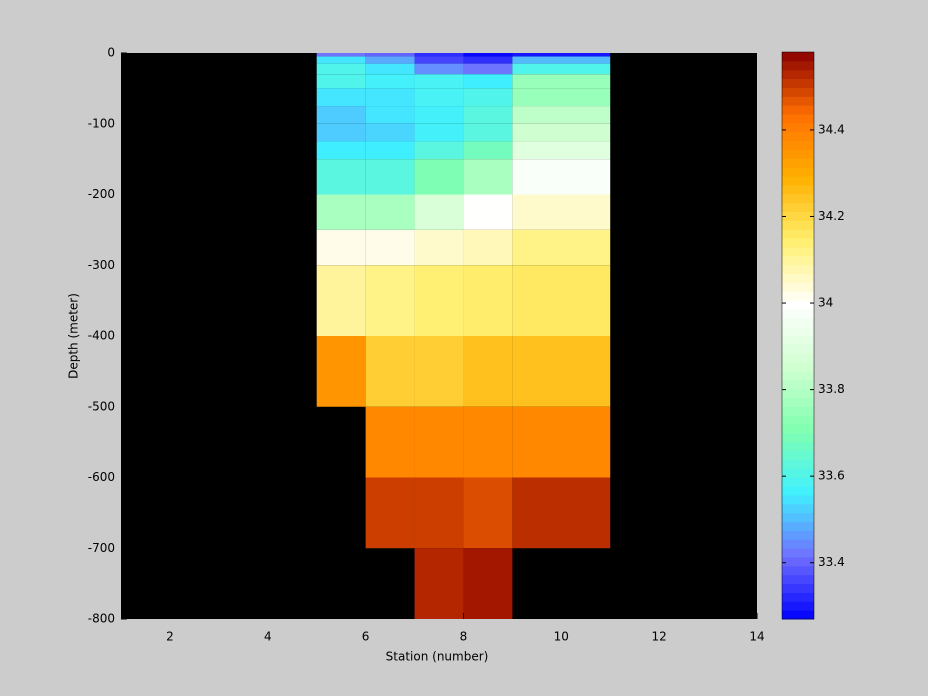 This screenshot has width=928, height=696. Describe the element at coordinates (831, 562) in the screenshot. I see `colorbar-tick-label: 33.4` at that location.